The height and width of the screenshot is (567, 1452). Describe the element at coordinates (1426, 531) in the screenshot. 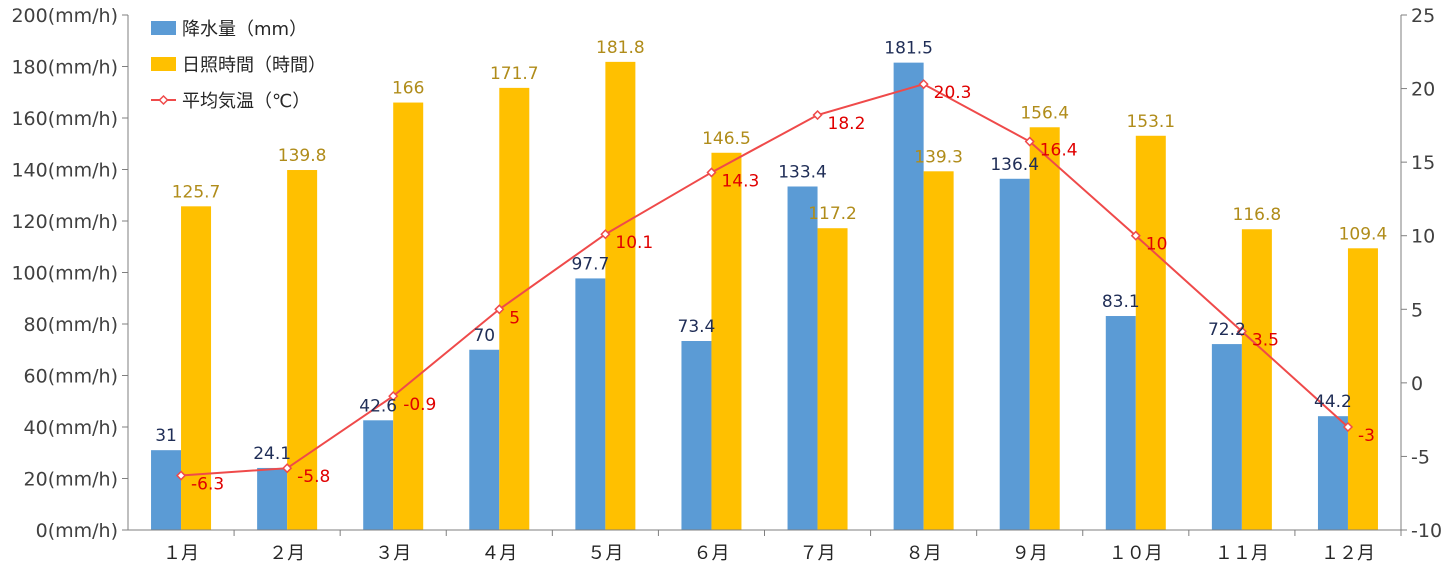

I see `right-tick-label: -10` at that location.